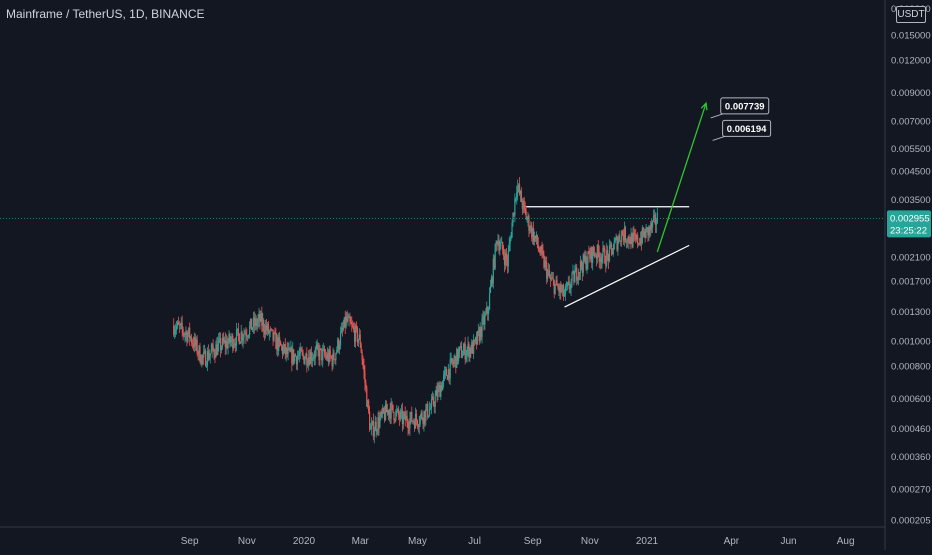 This screenshot has width=932, height=555. Describe the element at coordinates (474, 541) in the screenshot. I see `x-tick-label: Jul` at that location.